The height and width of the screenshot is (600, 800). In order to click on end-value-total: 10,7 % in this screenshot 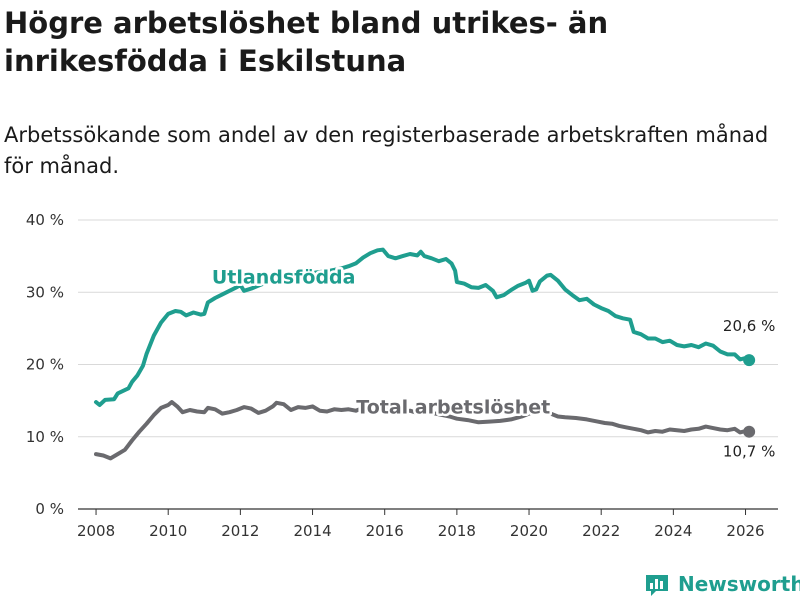, I will do `click(749, 452)`.